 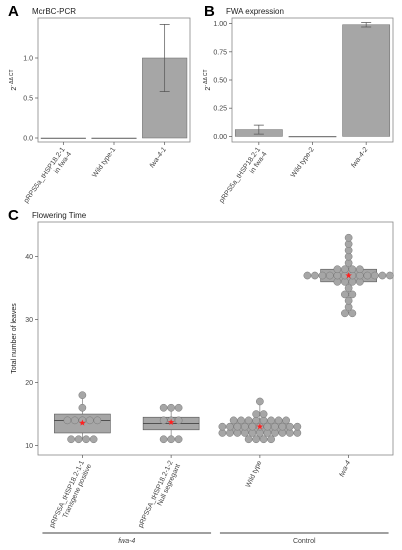 What do you see at coordinates (59, 215) in the screenshot?
I see `chart-title: Flowering Time` at bounding box center [59, 215].